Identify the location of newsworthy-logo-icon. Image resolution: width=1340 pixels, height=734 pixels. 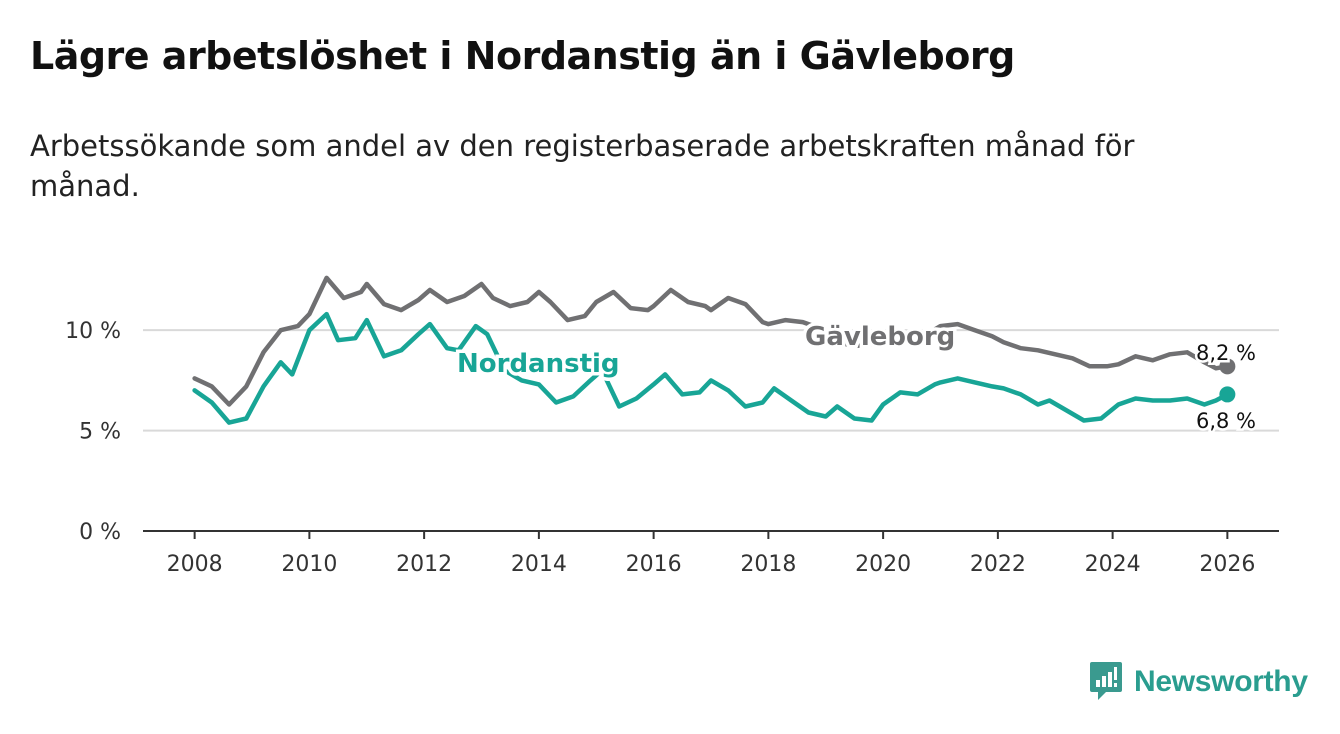
(1106, 681).